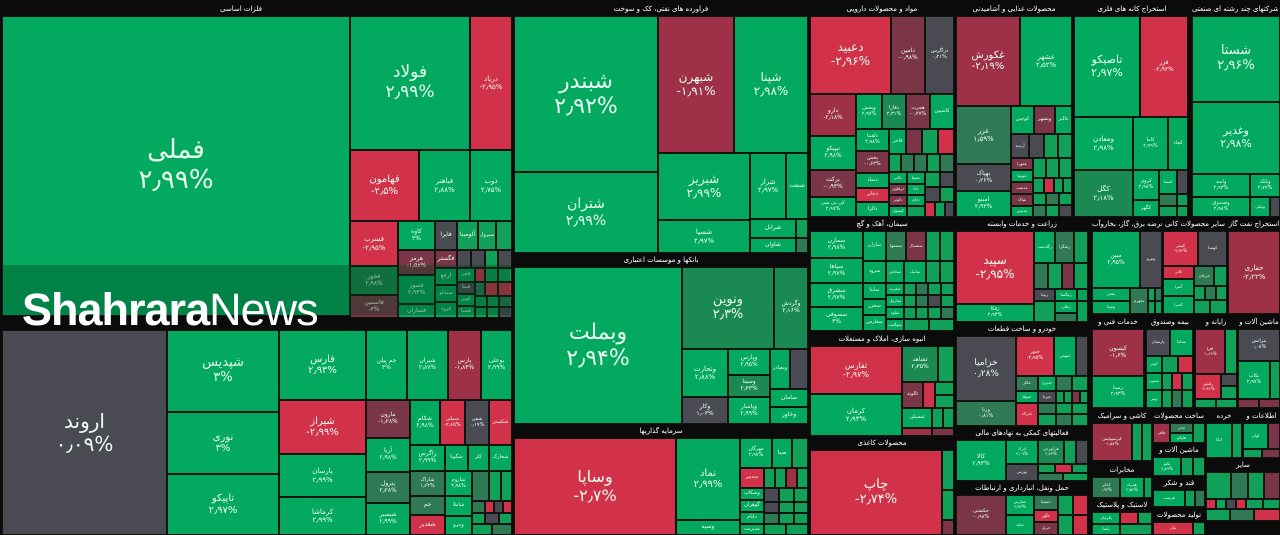 The height and width of the screenshot is (535, 1280). What do you see at coordinates (1178, 305) in the screenshot?
I see `tile-kesra: کسرا` at bounding box center [1178, 305].